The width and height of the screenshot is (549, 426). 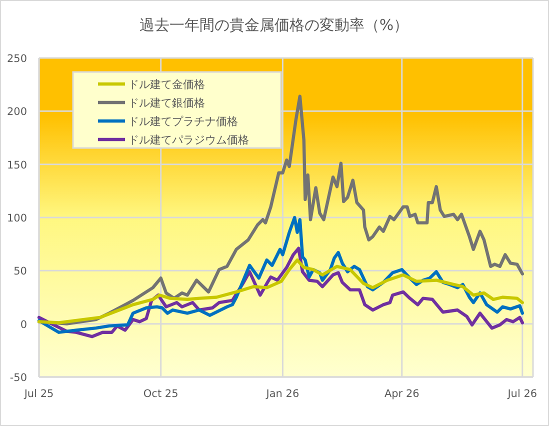 What do you see at coordinates (282, 394) in the screenshot?
I see `x-tick-label: Jan 26` at bounding box center [282, 394].